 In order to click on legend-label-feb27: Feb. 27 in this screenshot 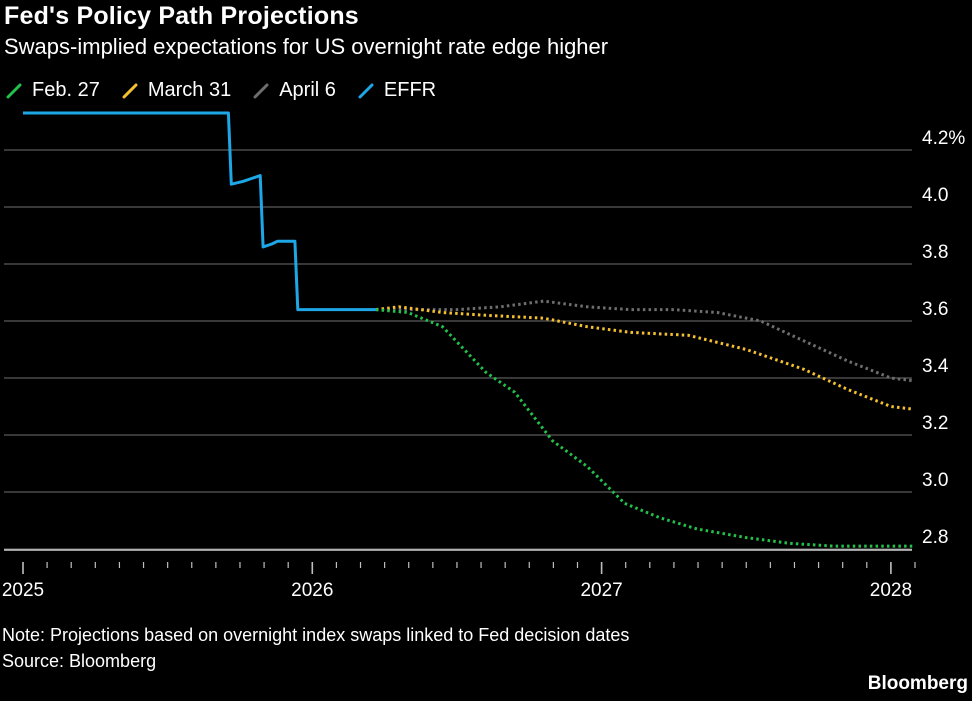, I will do `click(66, 90)`.